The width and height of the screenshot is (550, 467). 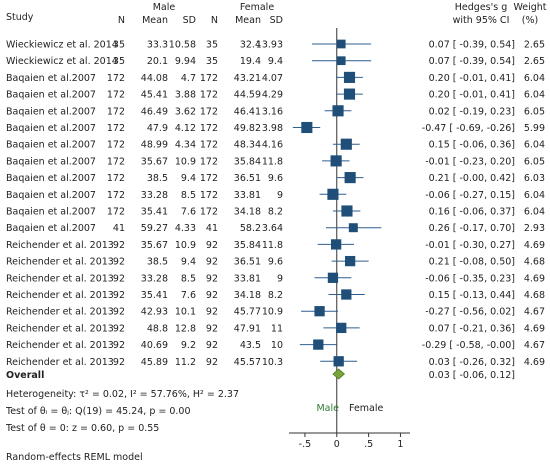 I want to click on mean-female: 36.51, so click(x=247, y=178).